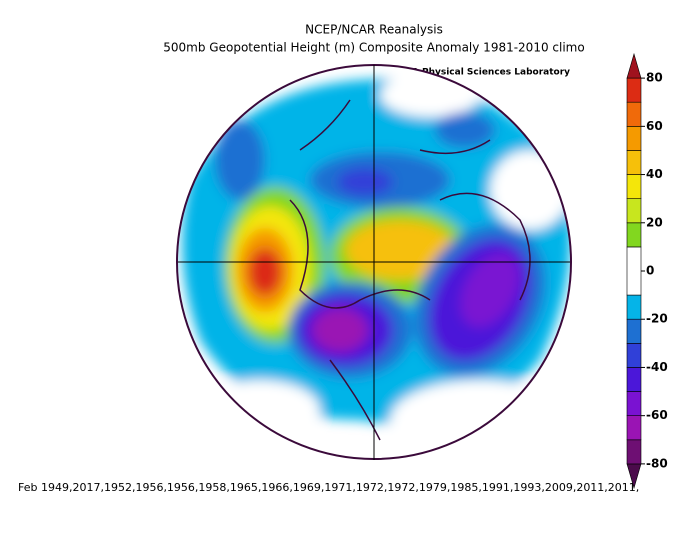 The height and width of the screenshot is (542, 700). I want to click on credit: NOAA Physical Sciences Laboratory, so click(480, 73).